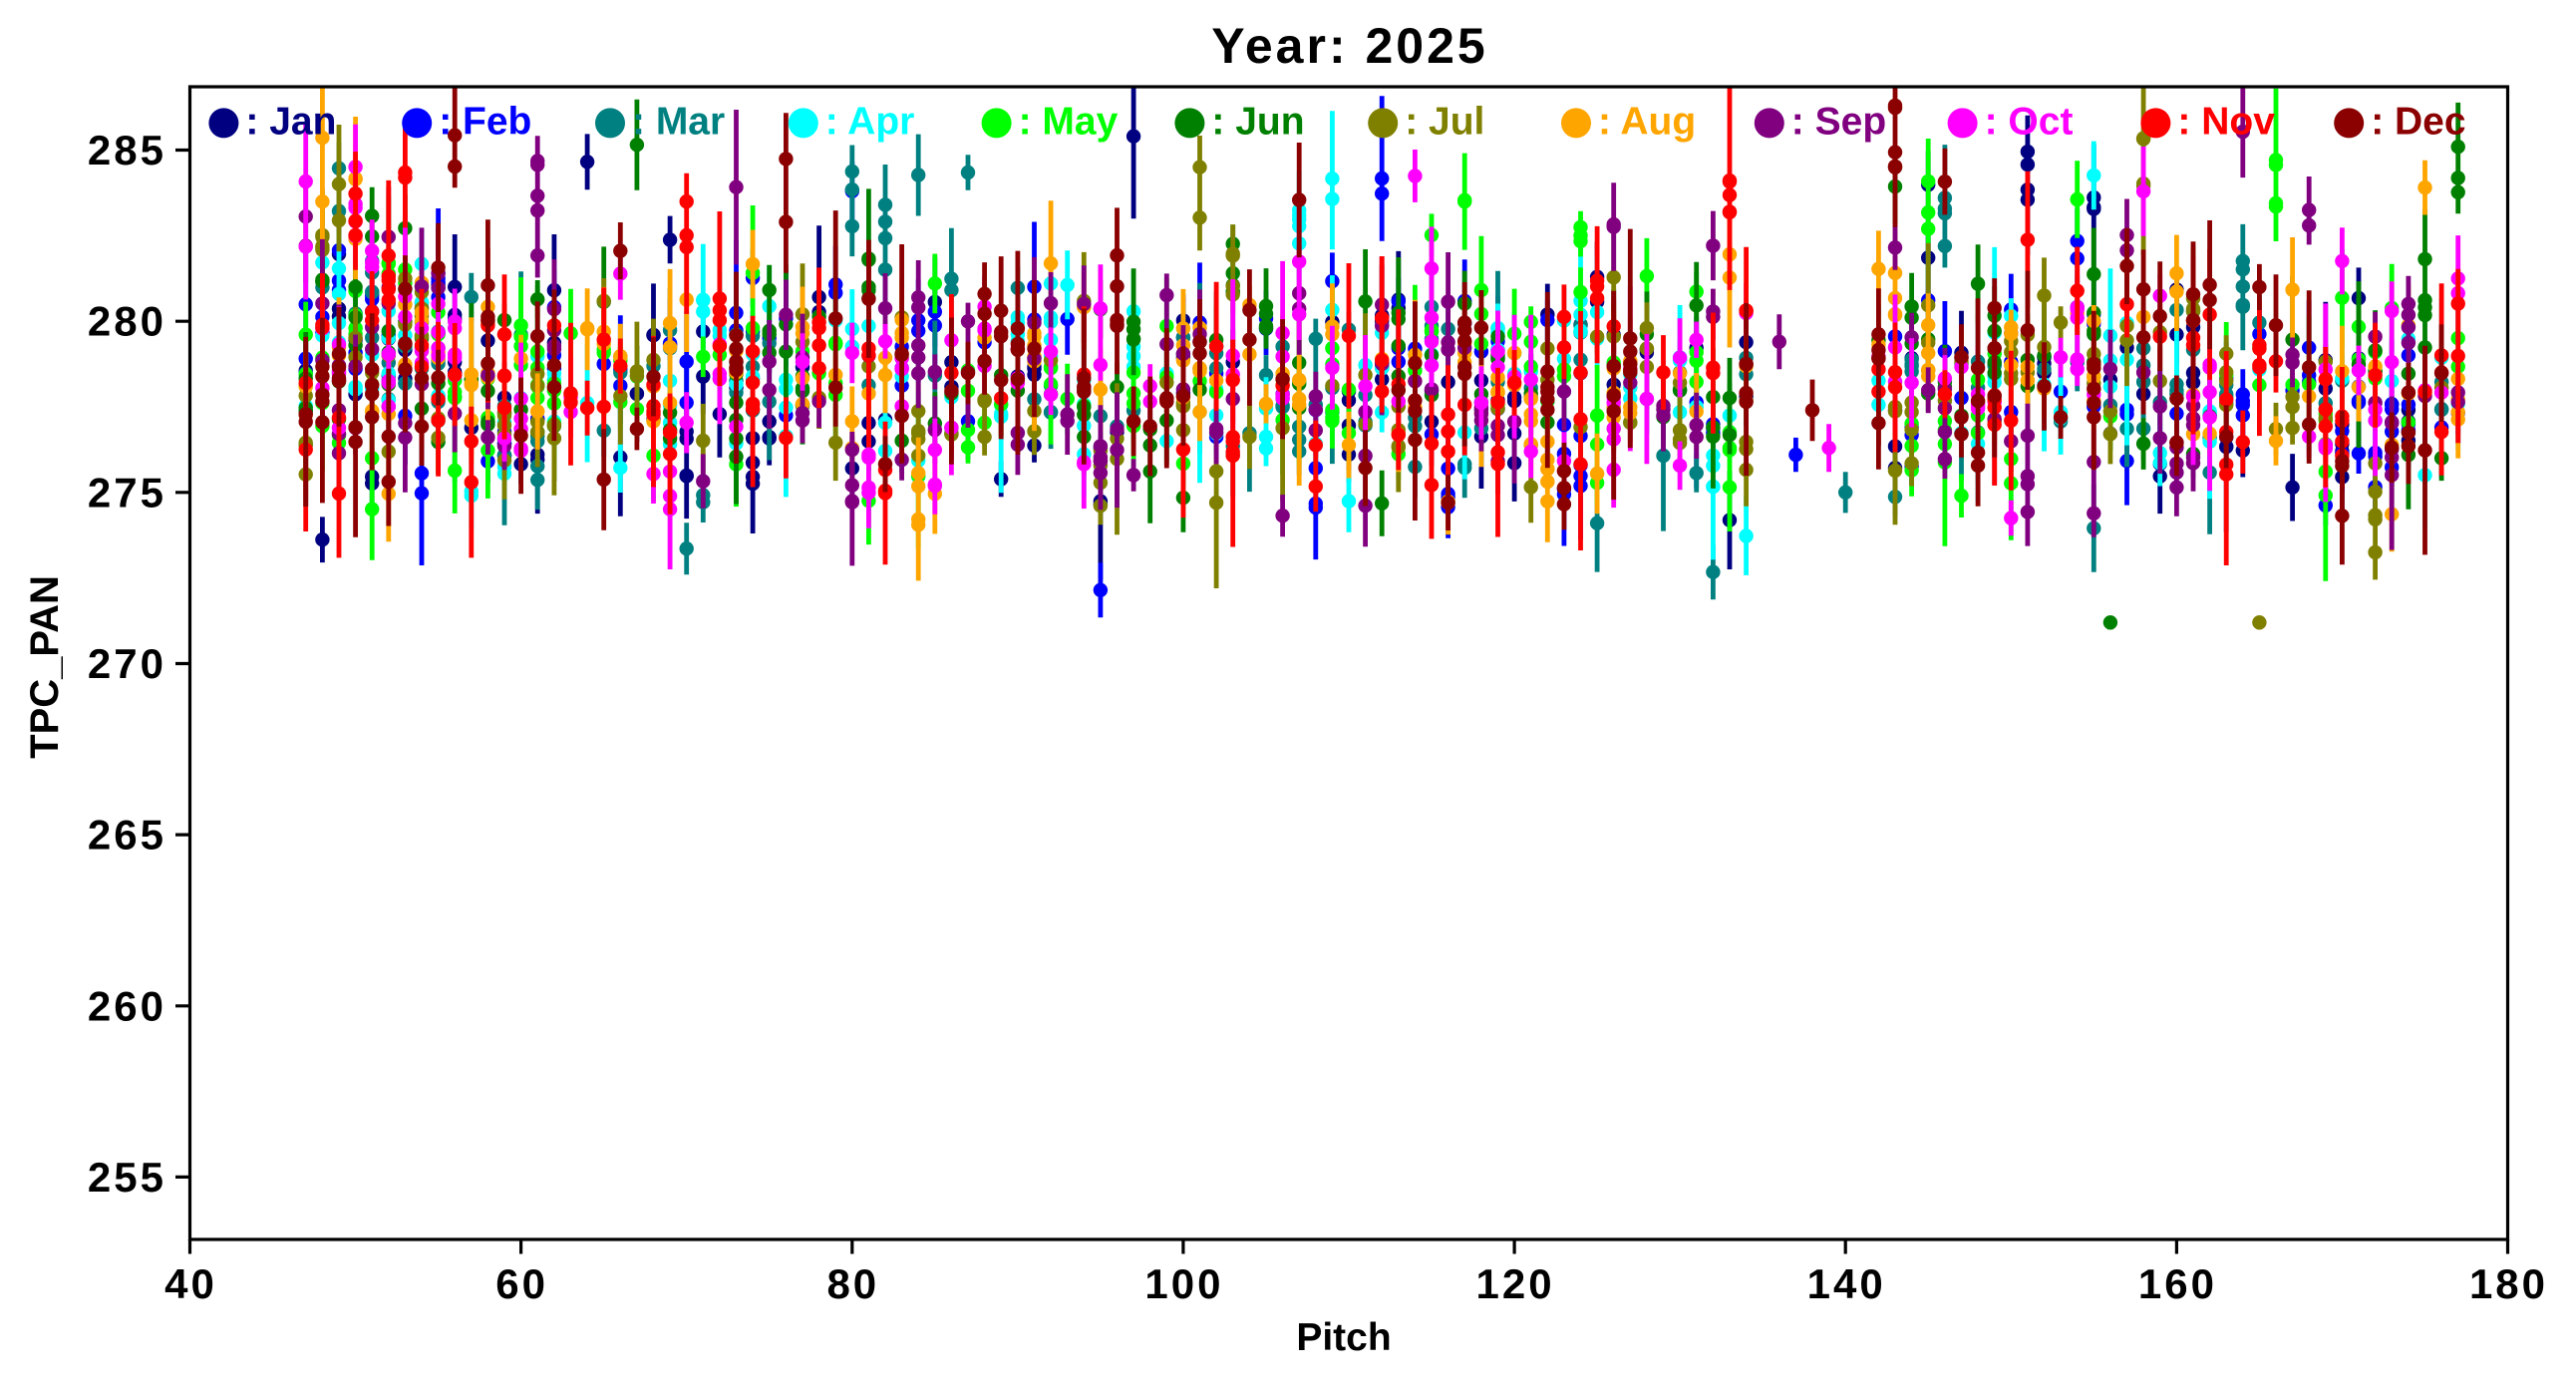 The width and height of the screenshot is (2576, 1392). Describe the element at coordinates (45, 667) in the screenshot. I see `svg-text: TPC_PAN` at that location.